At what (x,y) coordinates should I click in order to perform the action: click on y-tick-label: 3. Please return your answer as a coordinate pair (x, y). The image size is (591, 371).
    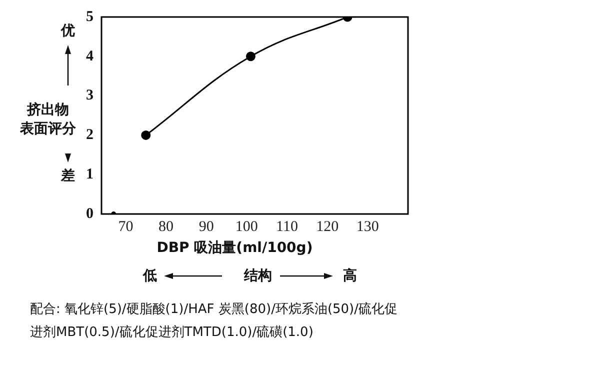
    Looking at the image, I should click on (90, 96).